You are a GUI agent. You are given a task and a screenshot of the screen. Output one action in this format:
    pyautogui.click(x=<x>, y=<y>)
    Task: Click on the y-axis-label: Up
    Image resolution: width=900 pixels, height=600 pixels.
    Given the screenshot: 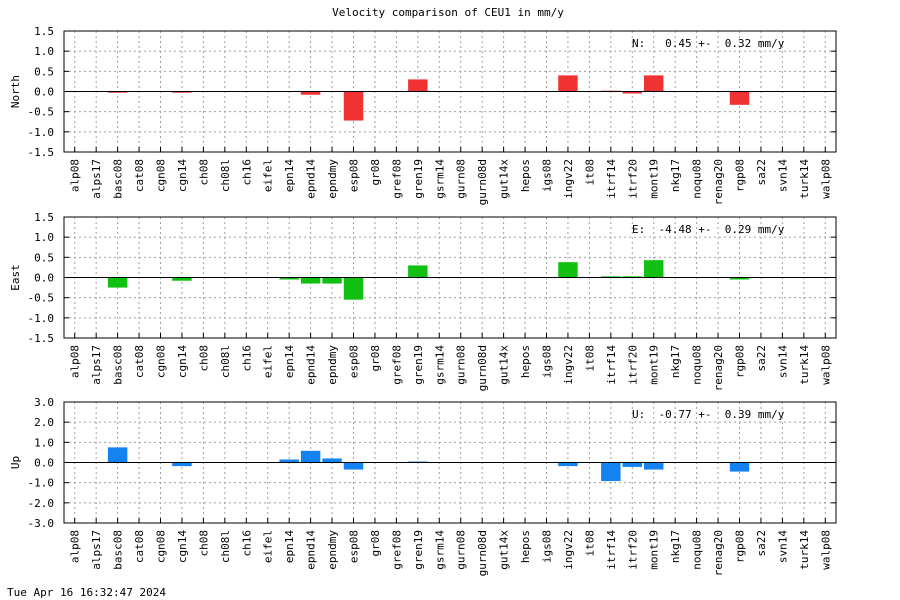 What is the action you would take?
    pyautogui.click(x=15, y=462)
    